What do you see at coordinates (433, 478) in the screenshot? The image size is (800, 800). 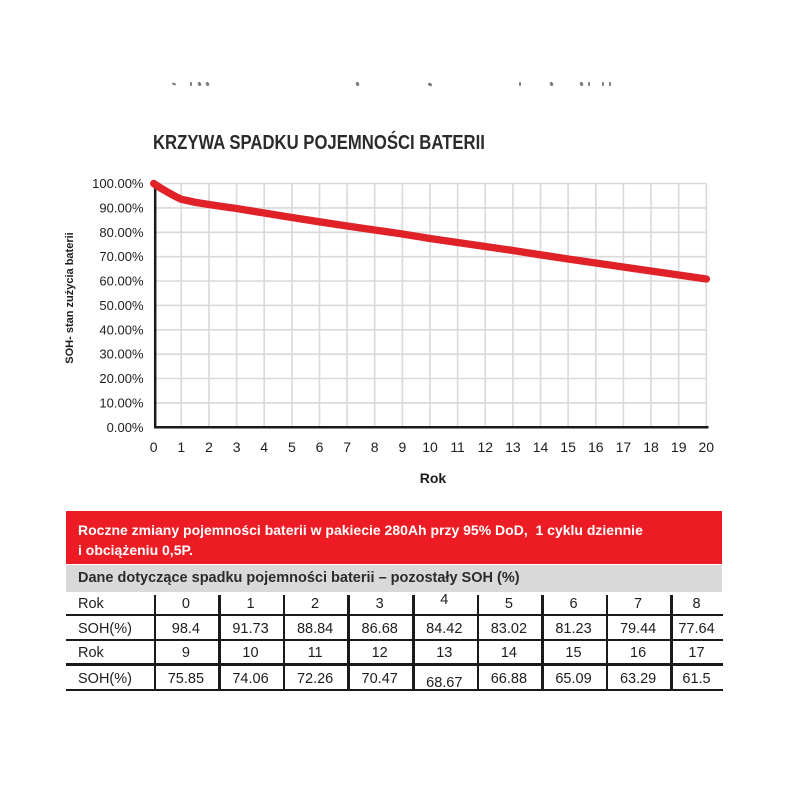 I see `svg-text: Rok` at bounding box center [433, 478].